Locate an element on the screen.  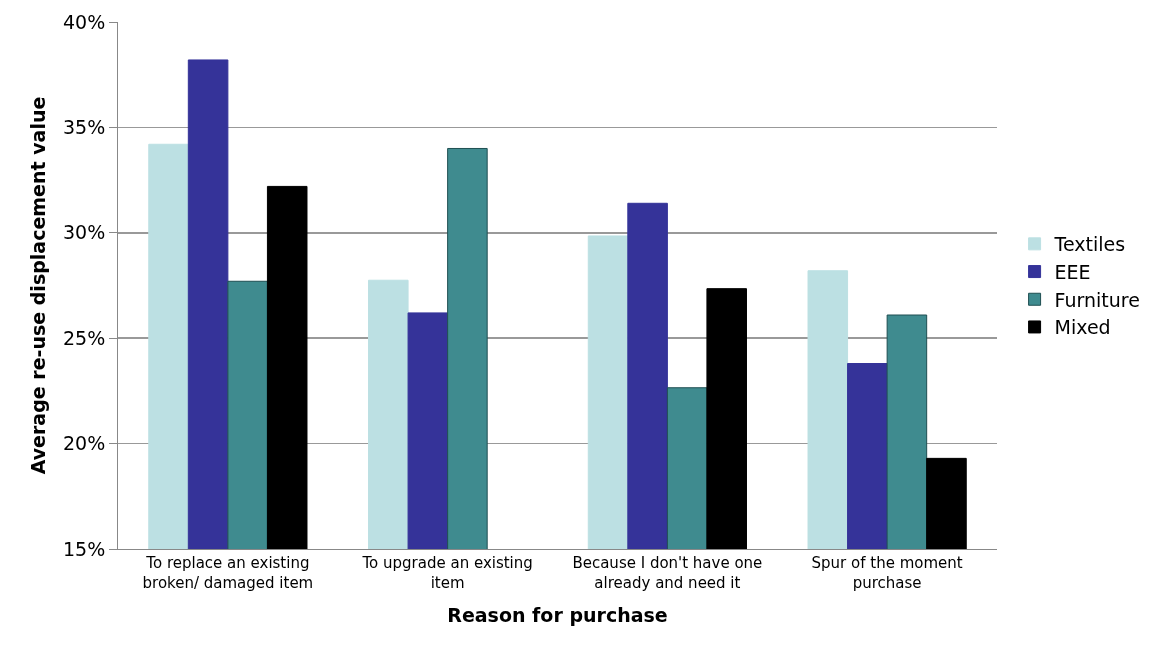
legend-label: EEE is located at coordinates (1072, 271).